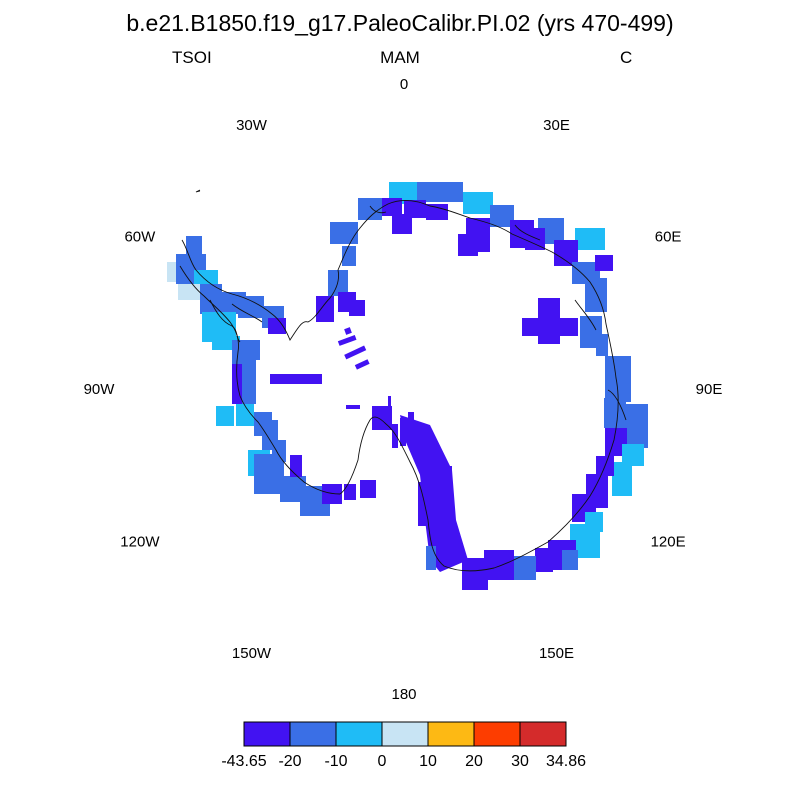 The width and height of the screenshot is (800, 800). I want to click on colorbar-label: -43.65, so click(243, 761).